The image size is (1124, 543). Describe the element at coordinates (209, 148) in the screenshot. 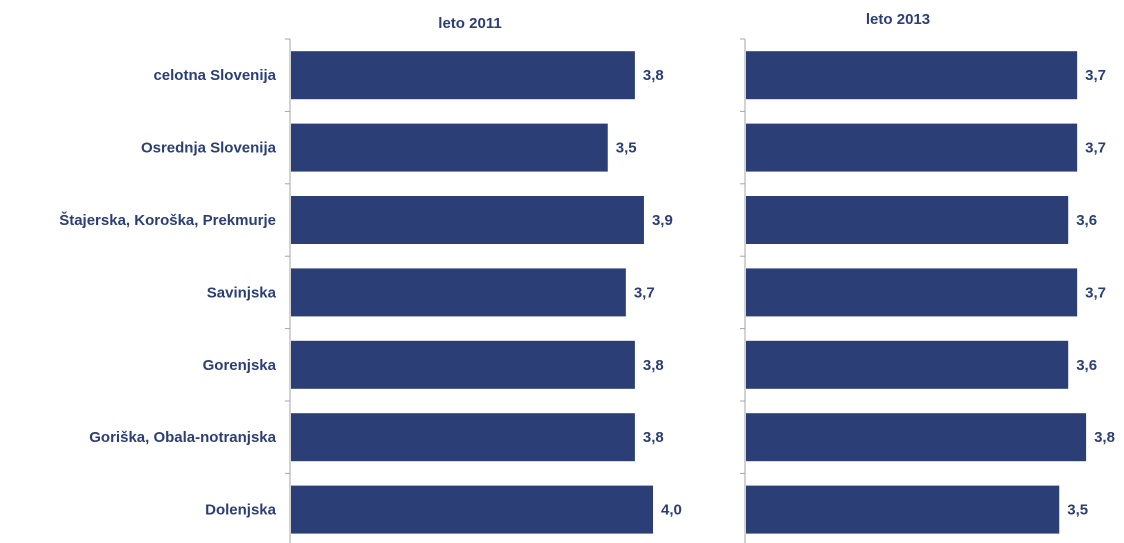

I see `category-label: Osrednja Slovenija` at that location.